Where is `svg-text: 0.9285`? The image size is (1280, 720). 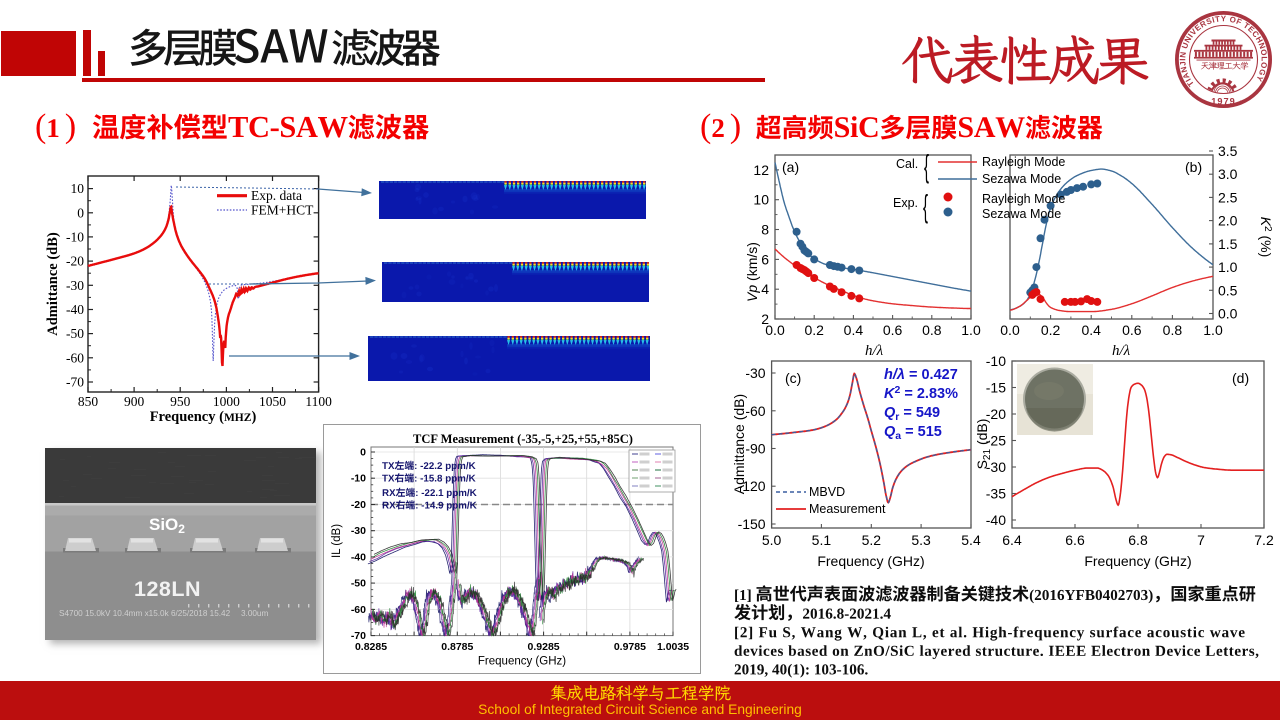
svg-text: 0.9285 is located at coordinates (544, 647).